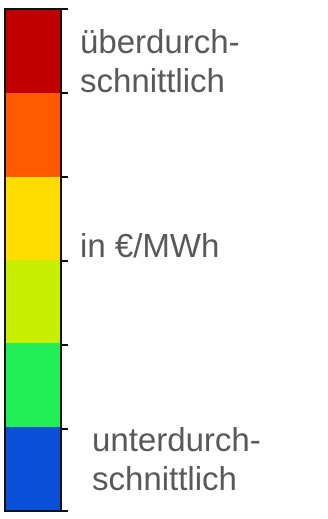 Image resolution: width=328 pixels, height=519 pixels. Describe the element at coordinates (33, 385) in the screenshot. I see `color-band-green` at that location.